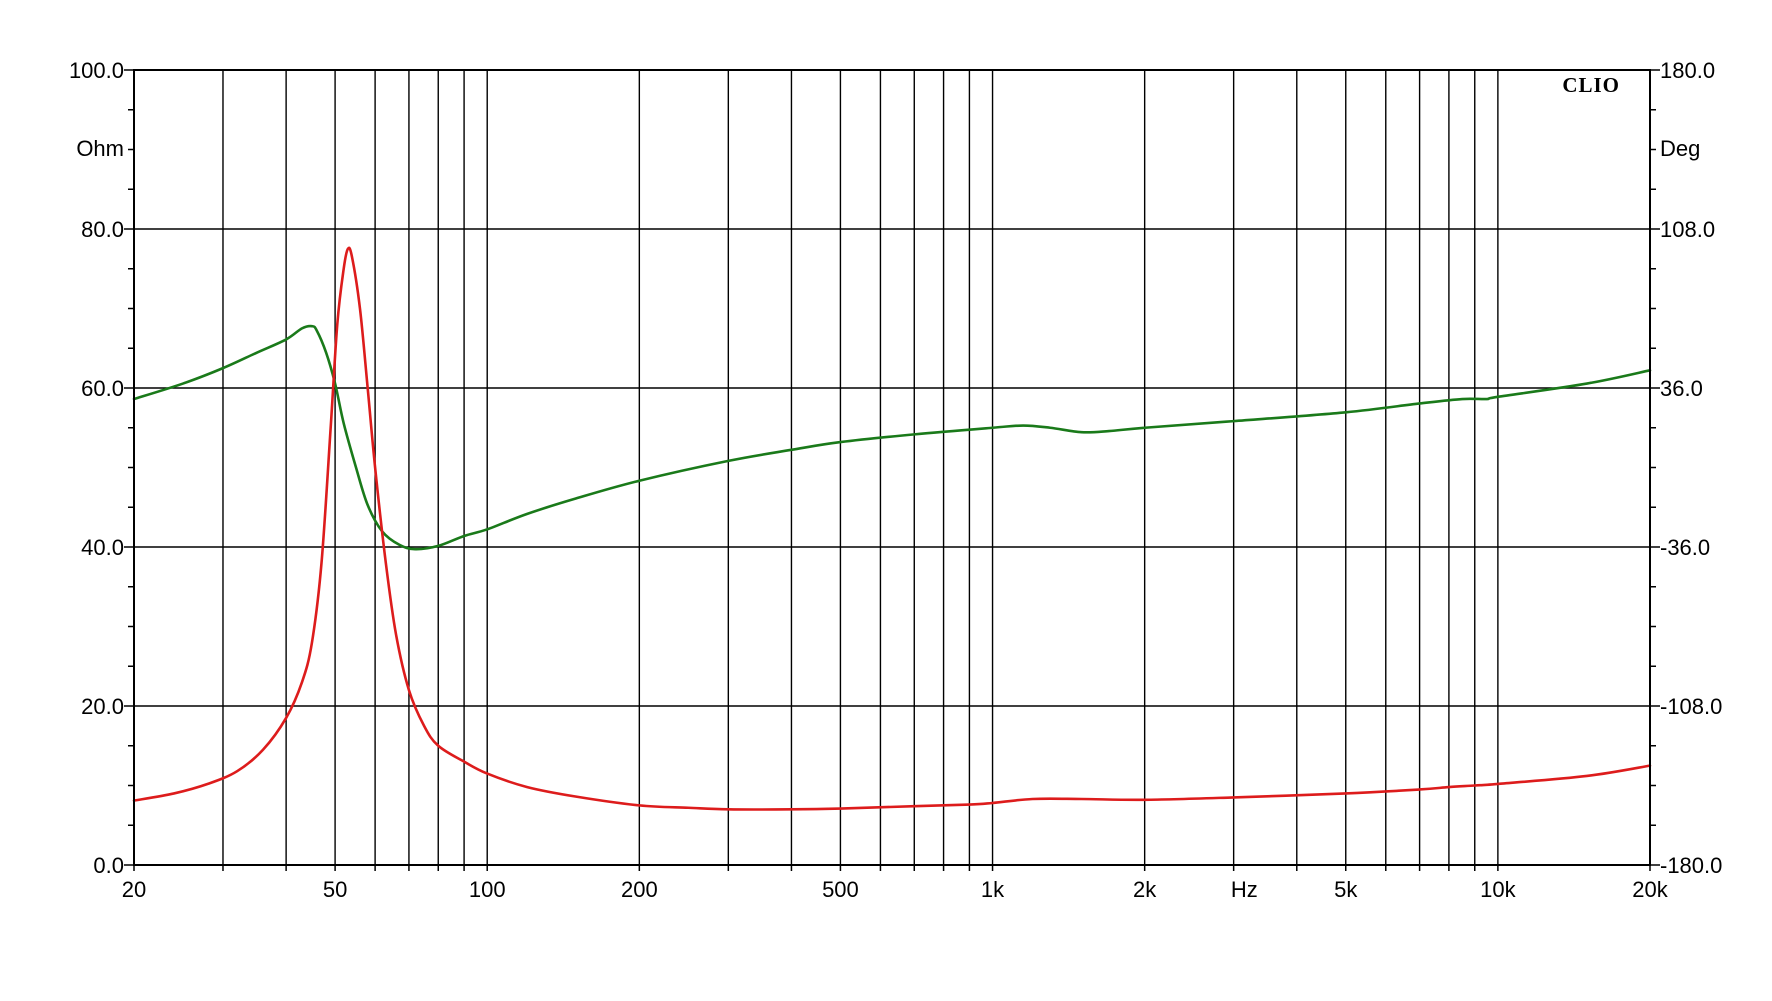 This screenshot has height=1001, width=1772. What do you see at coordinates (1685, 547) in the screenshot?
I see `right-y-tick-label: -36.0` at bounding box center [1685, 547].